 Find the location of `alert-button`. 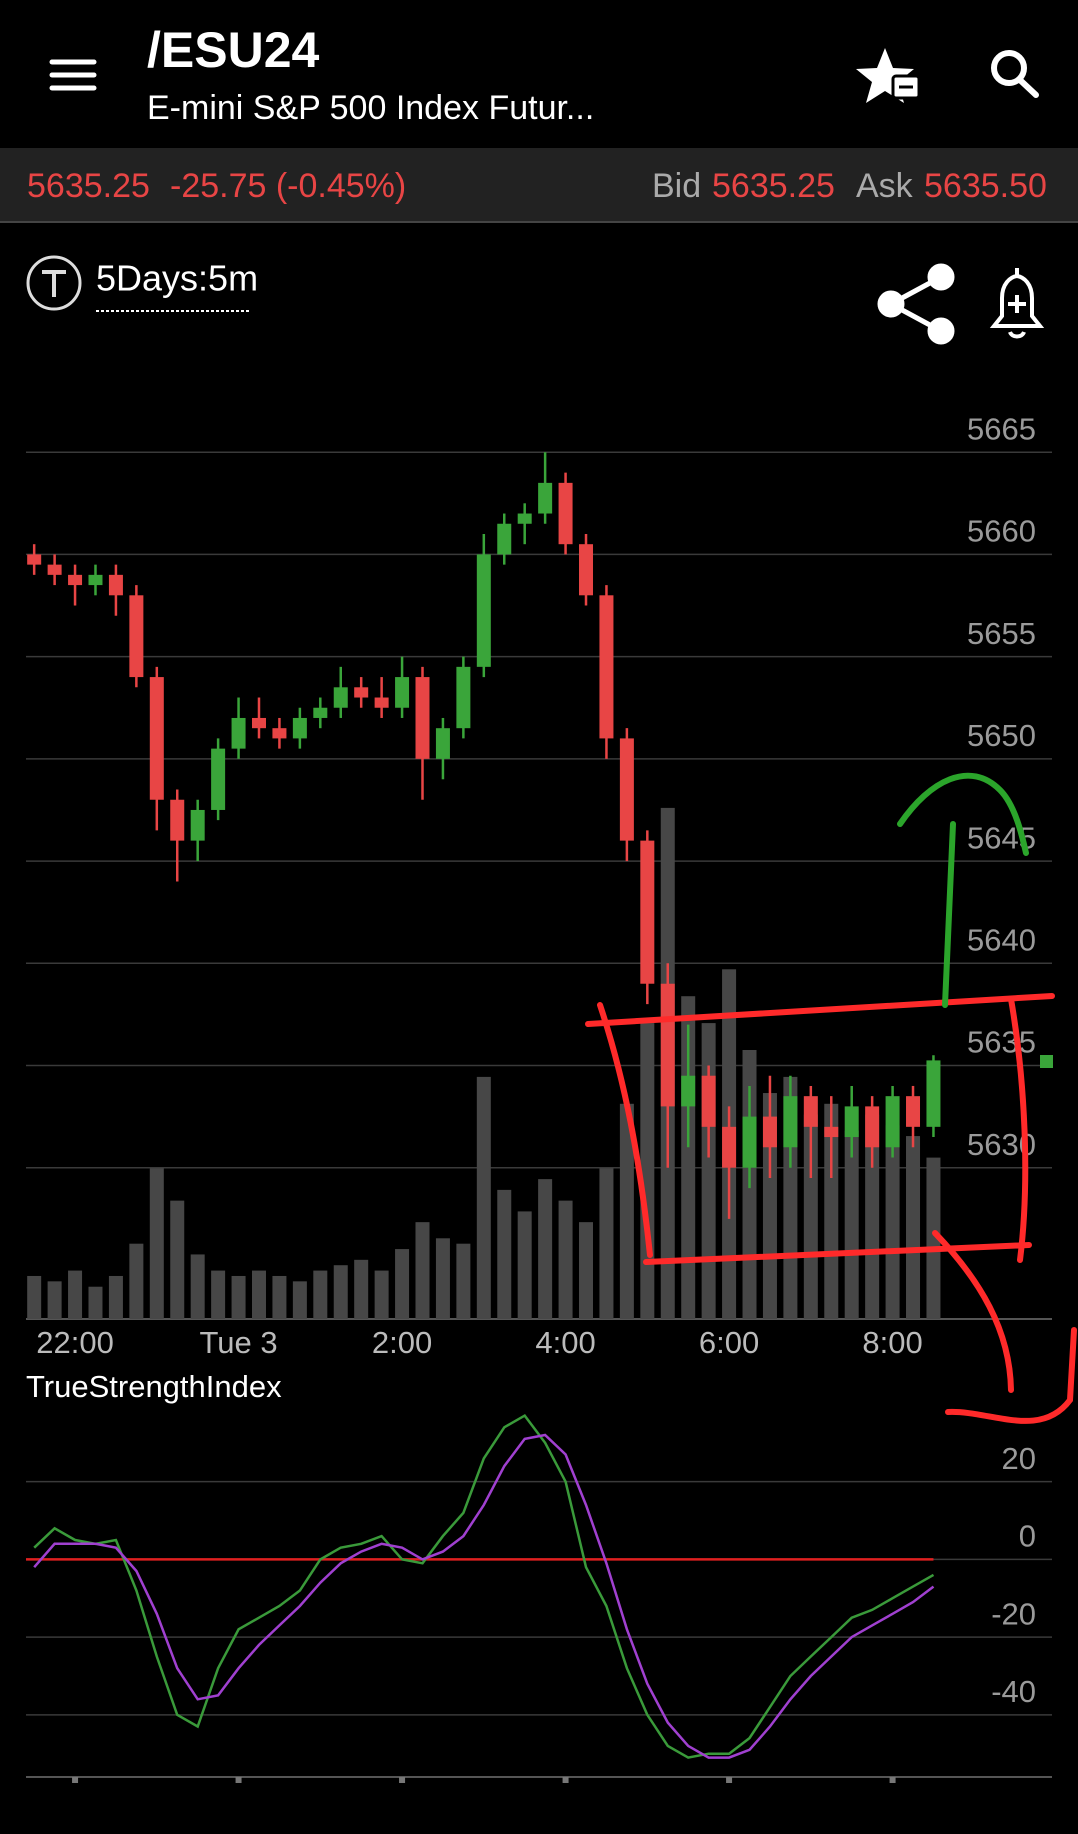

alert-button is located at coordinates (1017, 303).